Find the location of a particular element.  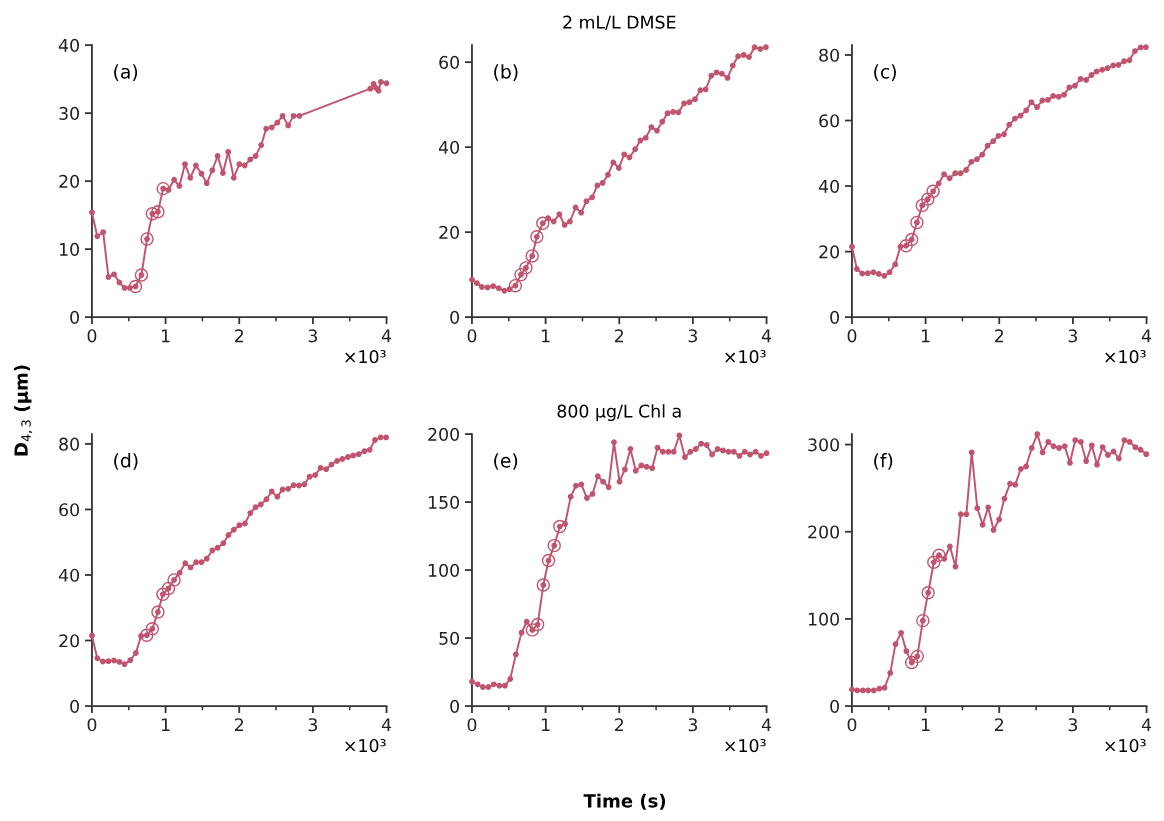

y-tick-label: 150 is located at coordinates (443, 502).